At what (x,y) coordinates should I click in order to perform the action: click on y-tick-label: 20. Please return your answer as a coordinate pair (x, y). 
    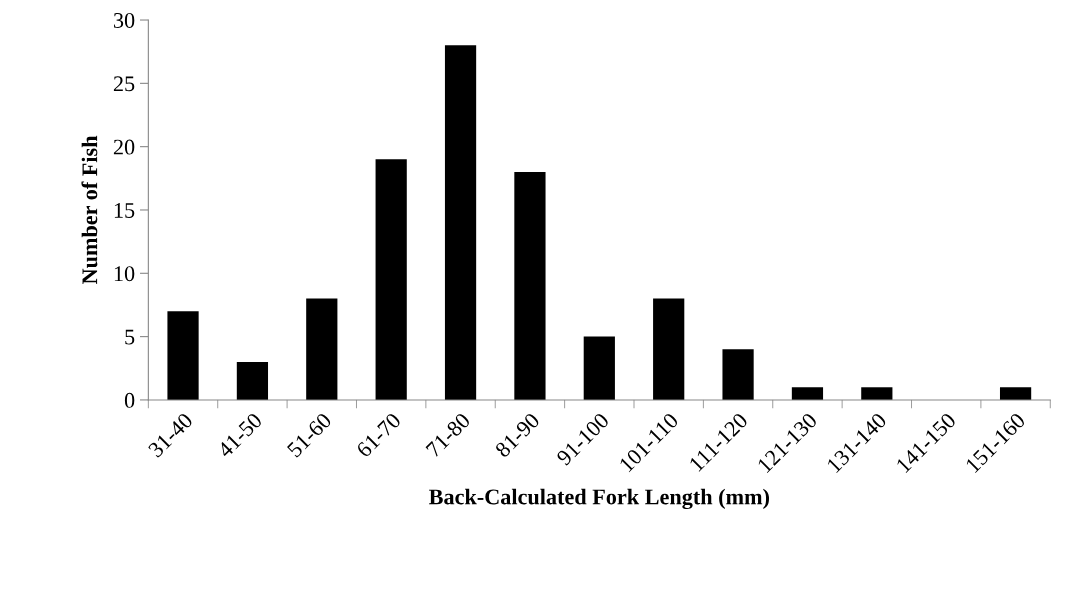
    Looking at the image, I should click on (124, 147).